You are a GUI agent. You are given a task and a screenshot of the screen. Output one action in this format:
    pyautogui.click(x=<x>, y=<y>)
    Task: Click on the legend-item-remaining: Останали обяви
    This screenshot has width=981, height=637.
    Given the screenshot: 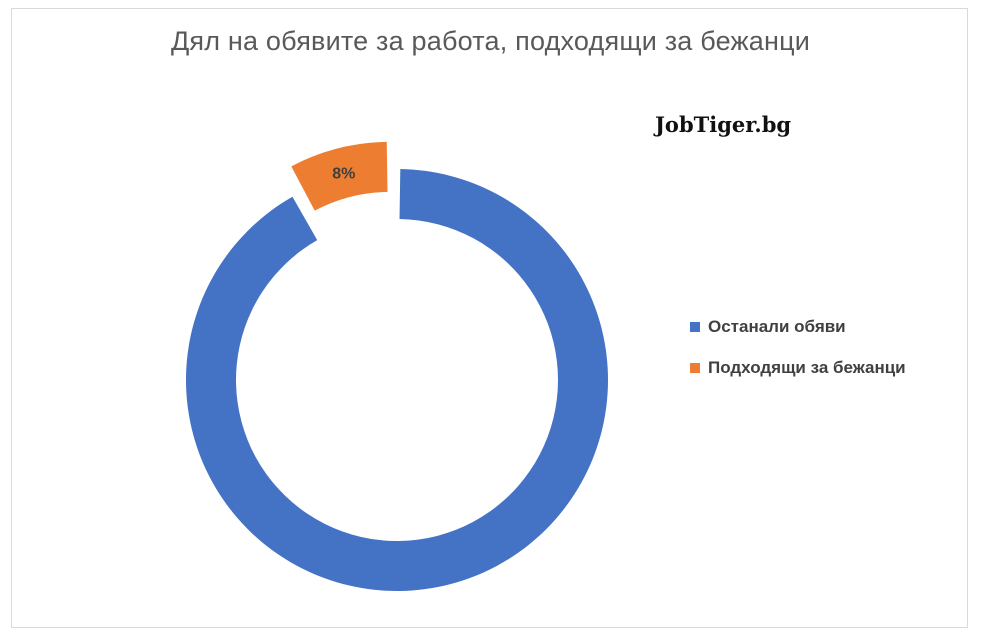 What is the action you would take?
    pyautogui.click(x=798, y=326)
    